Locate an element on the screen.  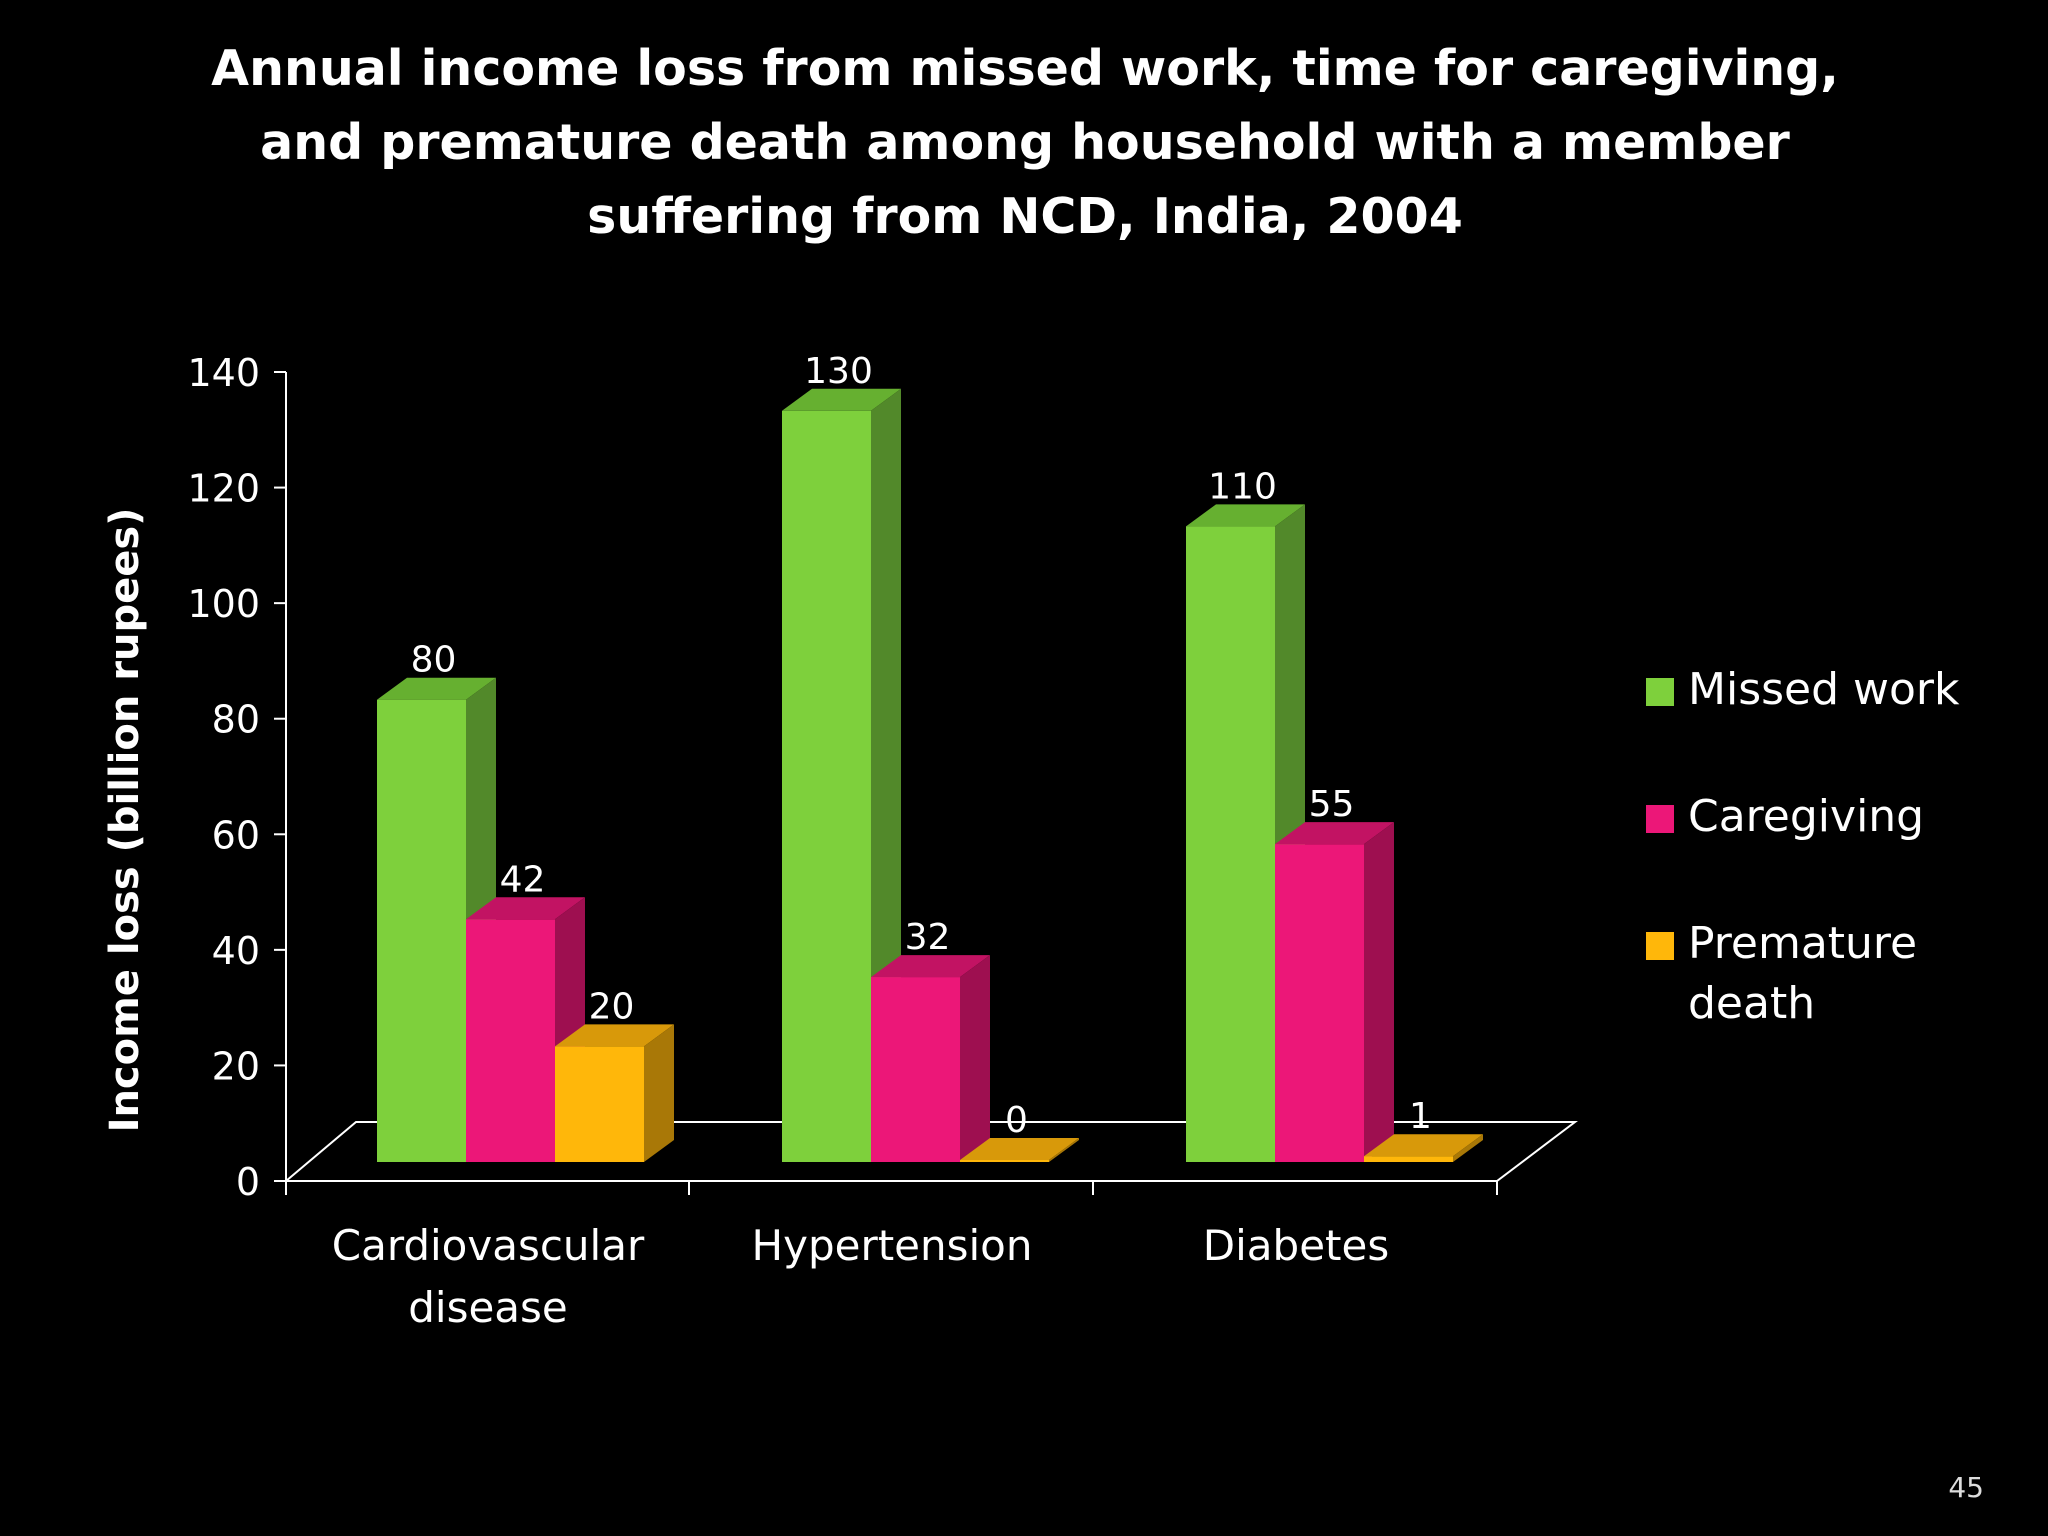
y-tick-label: 60 is located at coordinates (236, 835).